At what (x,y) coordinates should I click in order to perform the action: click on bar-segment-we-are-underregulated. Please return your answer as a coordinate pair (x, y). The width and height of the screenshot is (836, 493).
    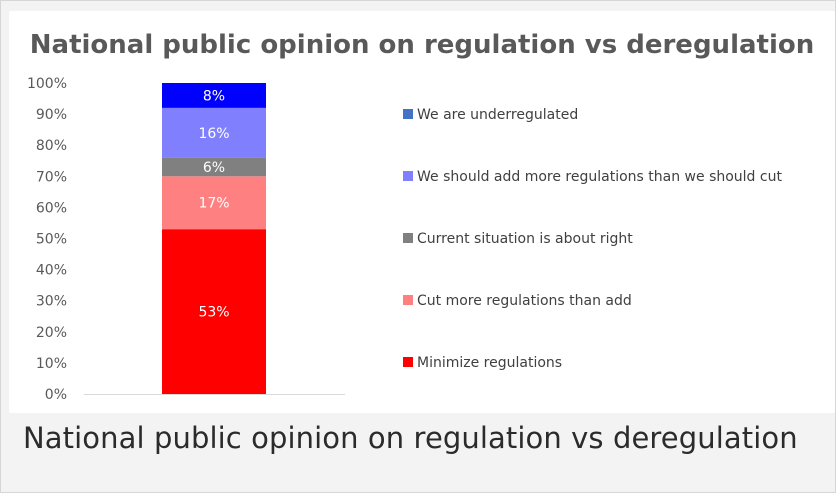
    Looking at the image, I should click on (214, 95).